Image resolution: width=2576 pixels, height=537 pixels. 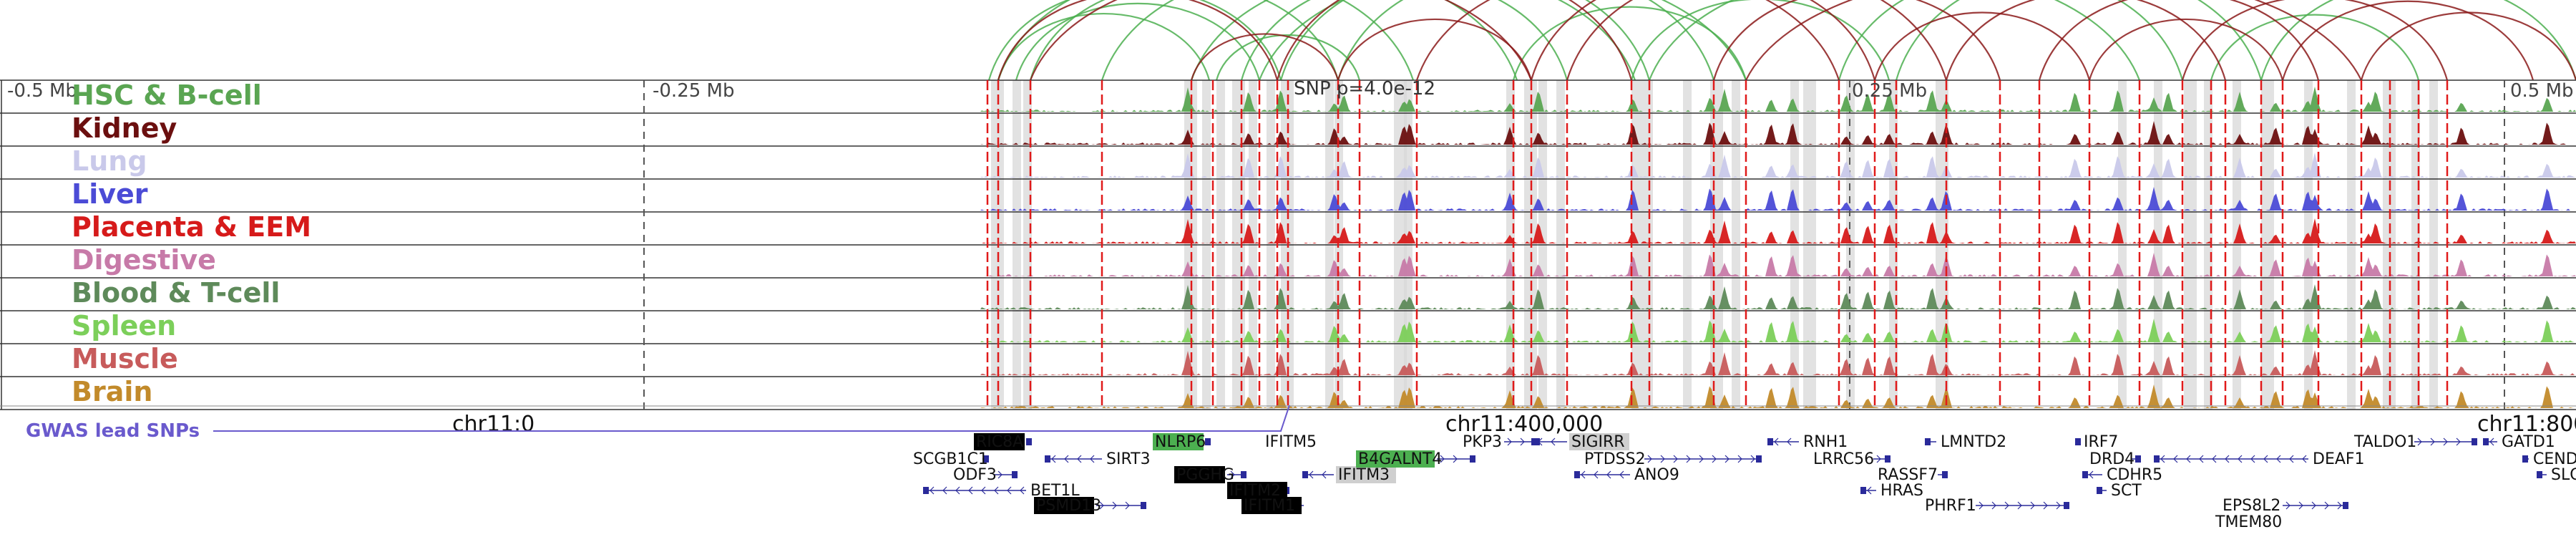 What do you see at coordinates (2251, 506) in the screenshot?
I see `gene-label: EPS8L2` at bounding box center [2251, 506].